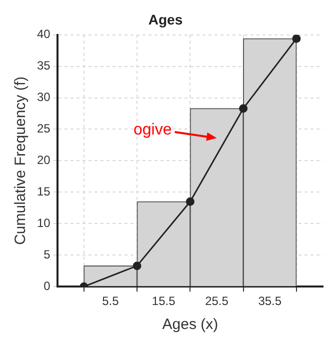 Image resolution: width=335 pixels, height=346 pixels. What do you see at coordinates (270, 301) in the screenshot?
I see `x-tick-label: 35.5` at bounding box center [270, 301].